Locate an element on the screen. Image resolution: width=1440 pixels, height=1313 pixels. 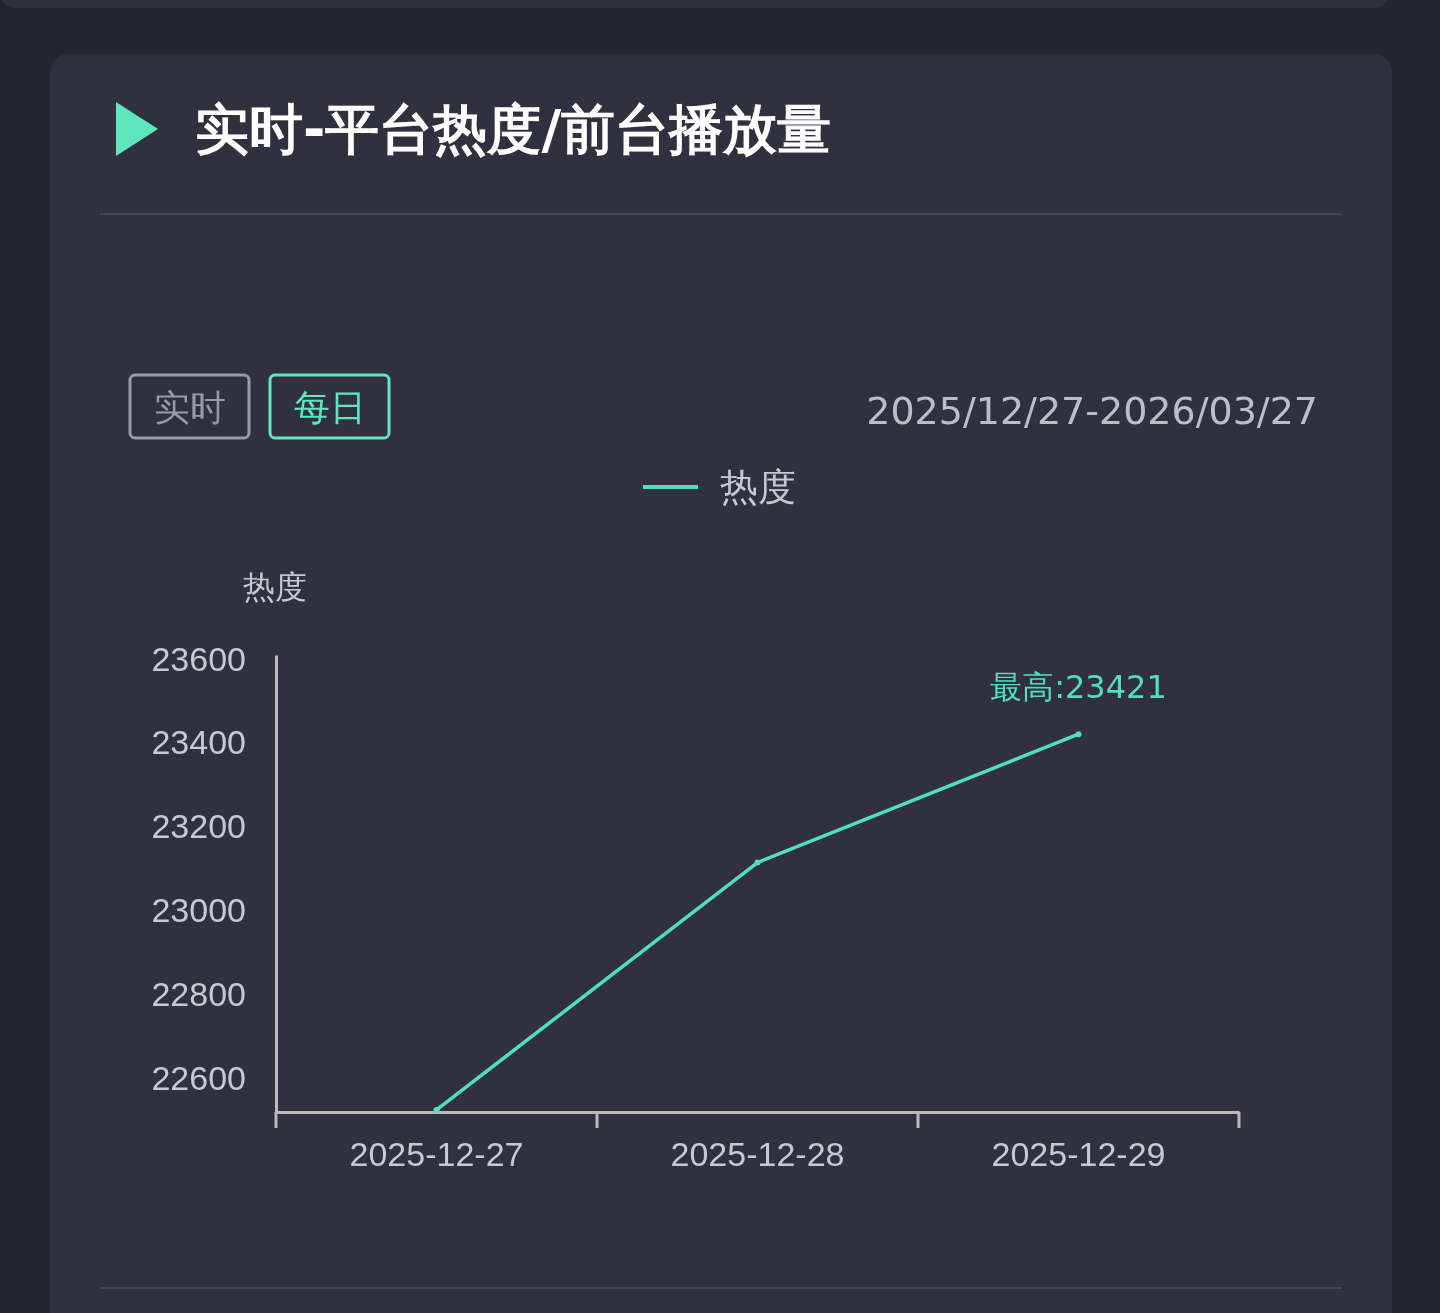
chart-title: 实时-平台热度/前台播放量 is located at coordinates (513, 129).